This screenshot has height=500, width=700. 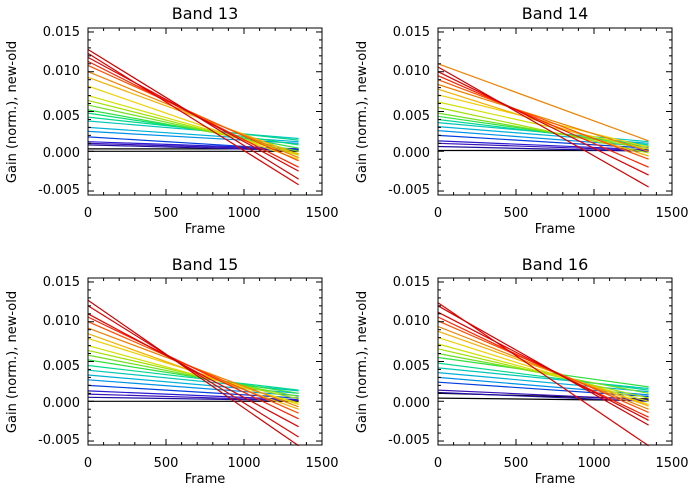 What do you see at coordinates (555, 264) in the screenshot?
I see `panel-title: Band 16` at bounding box center [555, 264].